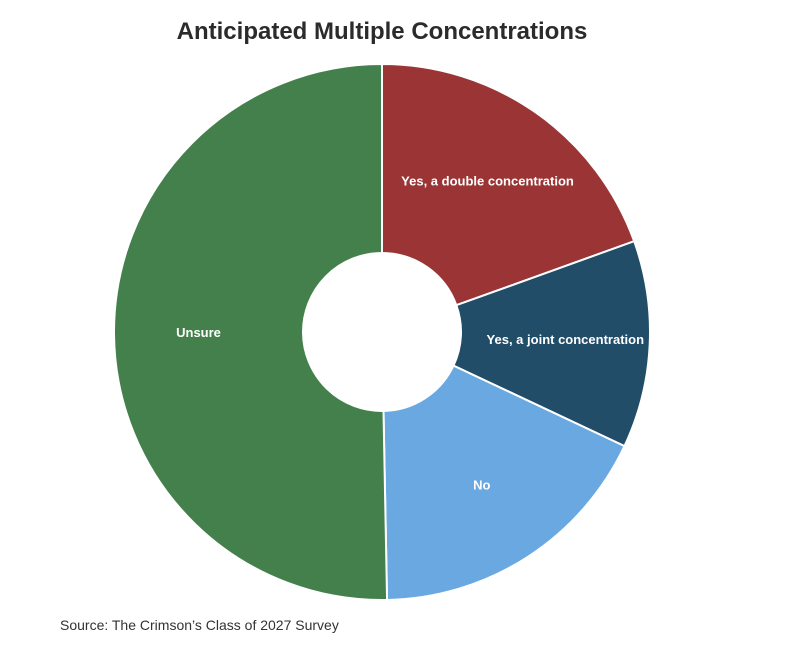 This screenshot has height=649, width=800. Describe the element at coordinates (198, 332) in the screenshot. I see `slice-label-unsure: Unsure` at that location.